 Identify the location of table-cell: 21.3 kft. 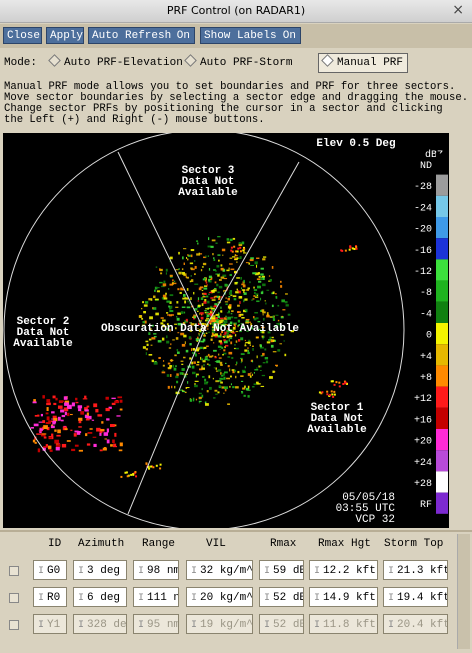
(415, 570).